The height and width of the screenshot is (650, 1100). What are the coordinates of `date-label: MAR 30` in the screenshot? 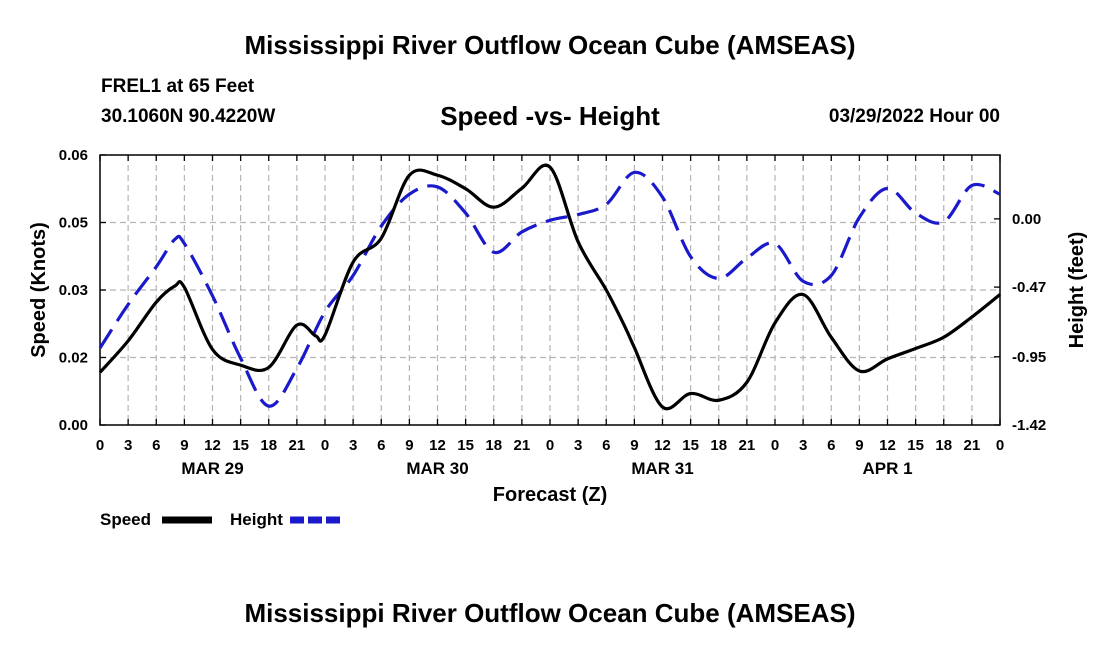 It's located at (437, 468).